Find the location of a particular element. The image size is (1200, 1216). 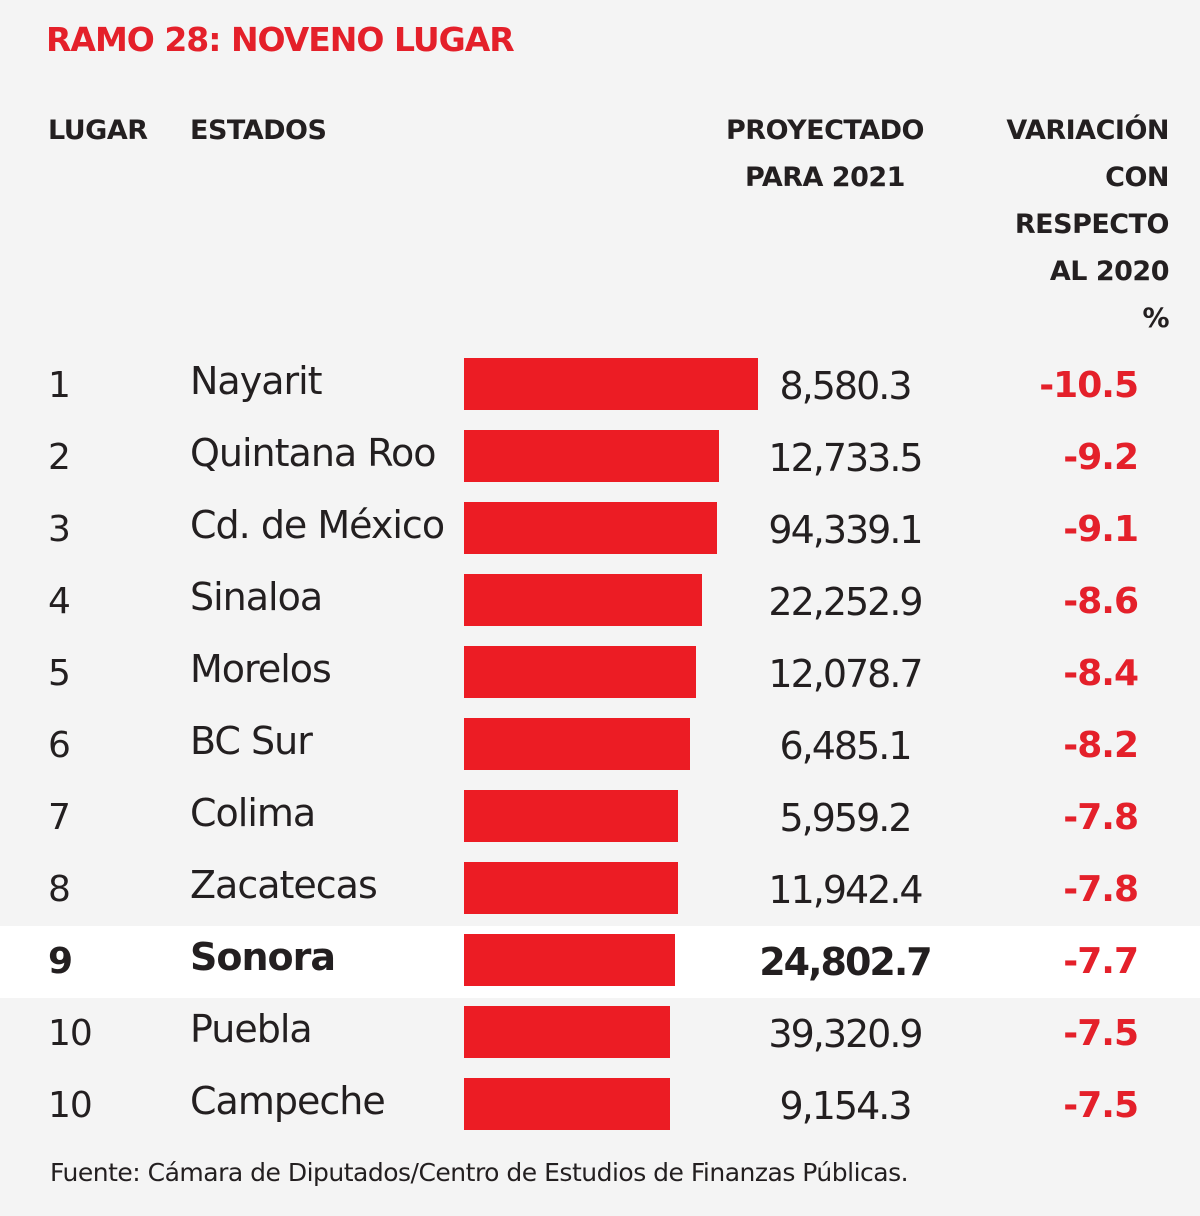

header-projected-line2: PARA 2021 is located at coordinates (825, 177).